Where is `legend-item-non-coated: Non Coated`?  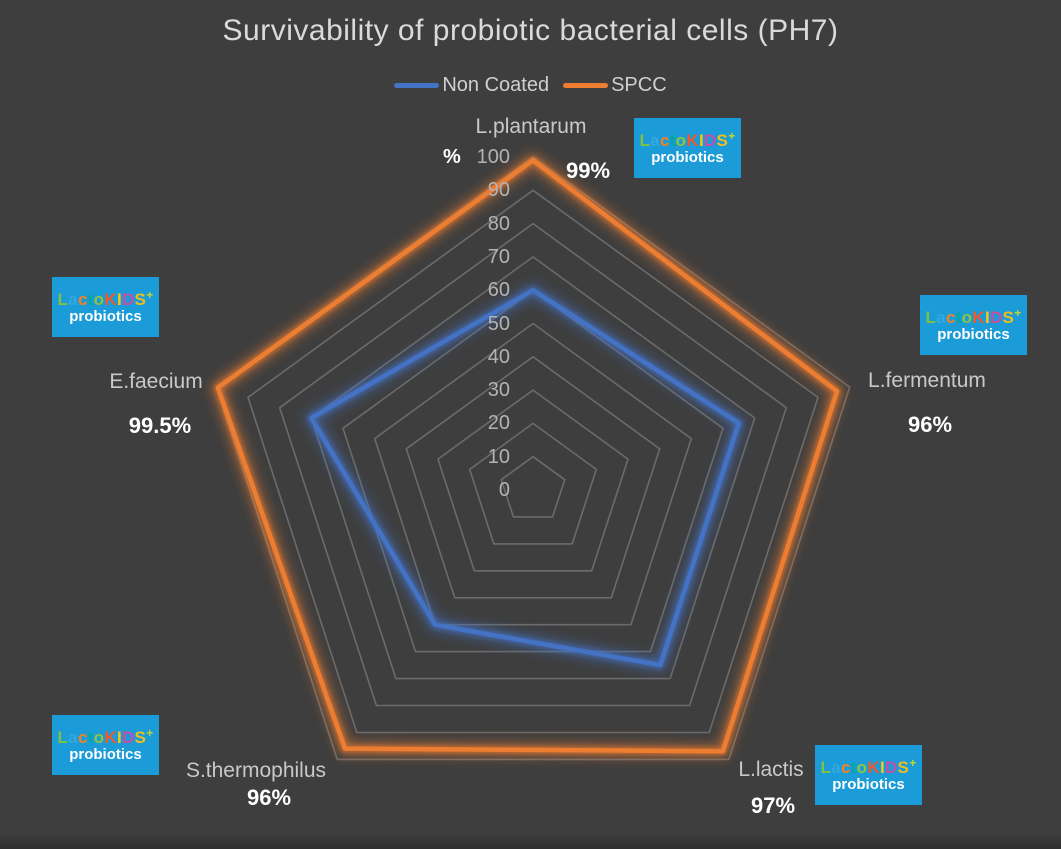
legend-item-non-coated: Non Coated is located at coordinates (471, 85).